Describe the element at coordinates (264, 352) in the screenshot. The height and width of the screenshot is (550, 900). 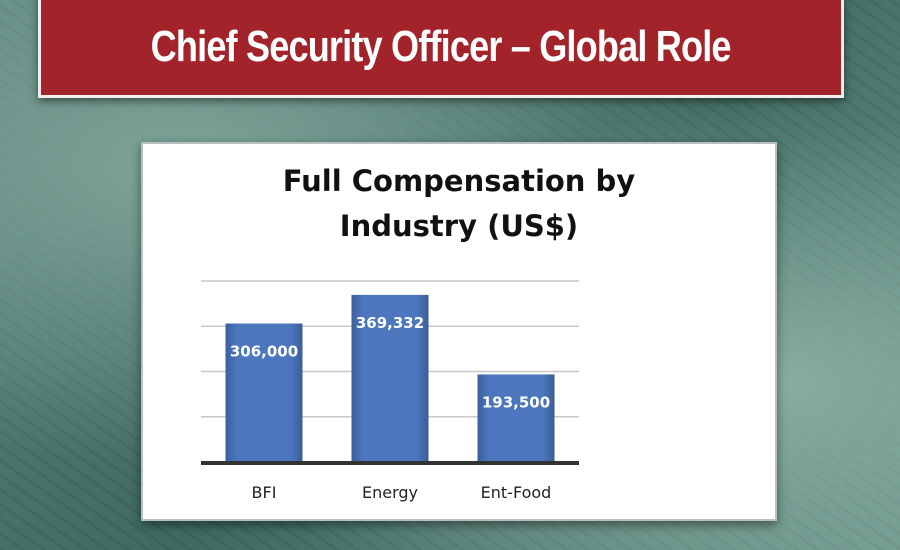
I see `data-label: 306,000` at that location.